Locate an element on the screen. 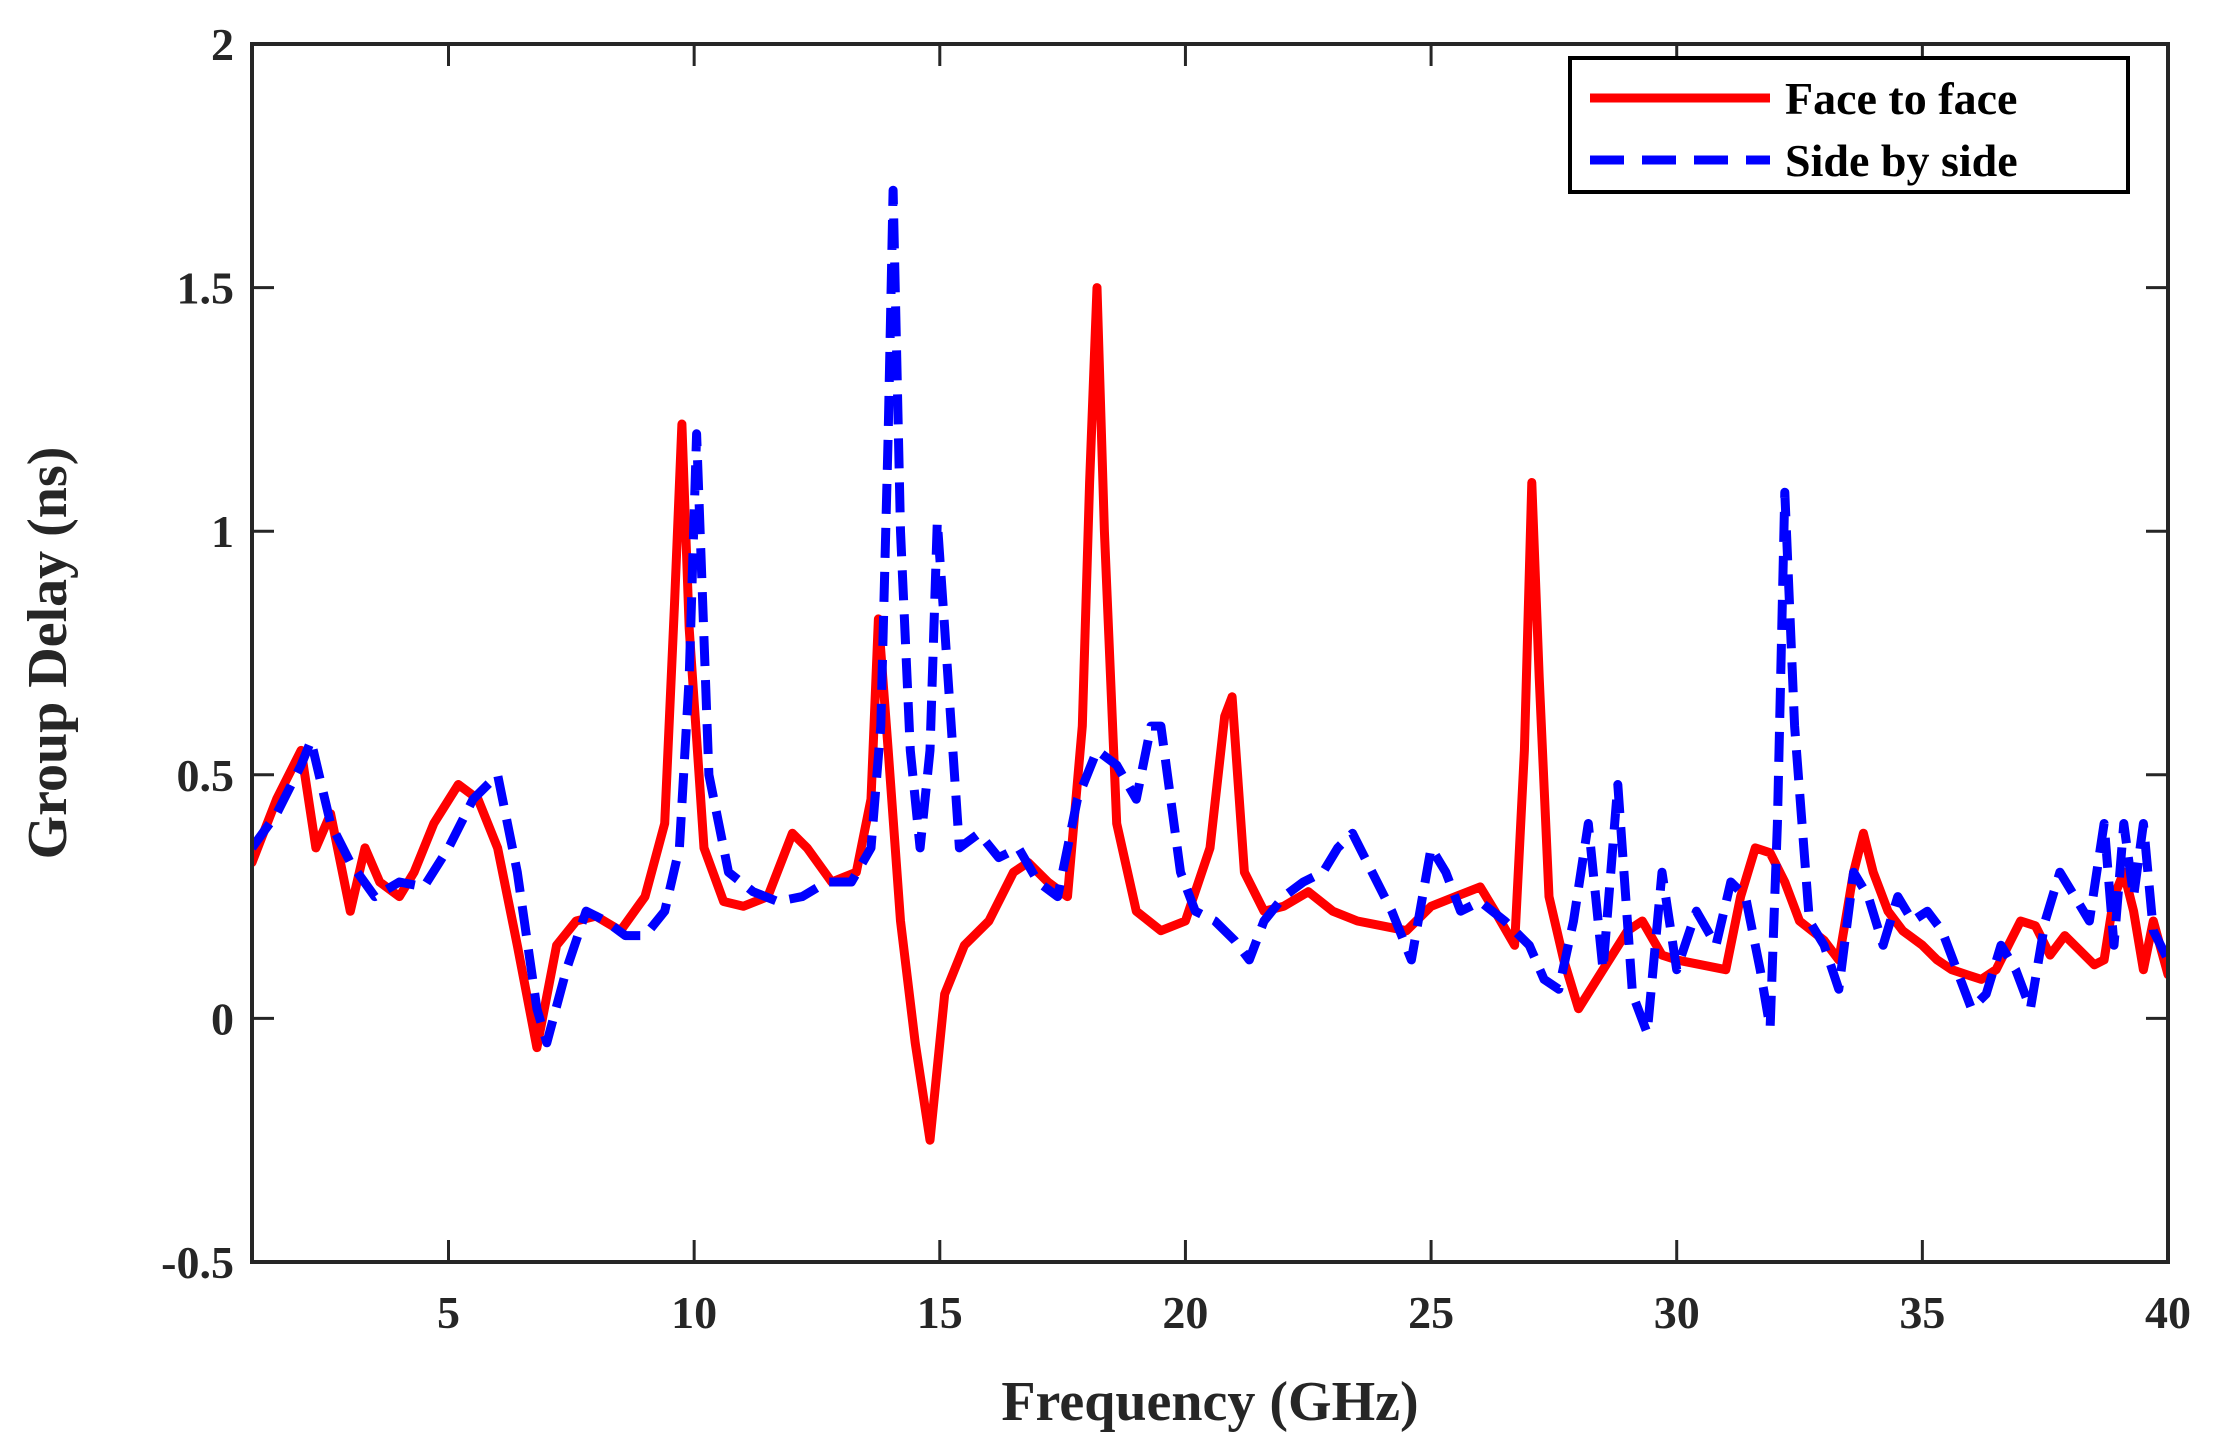 The height and width of the screenshot is (1445, 2222). x-axis-title: Frequency (GHz) is located at coordinates (1209, 1402).